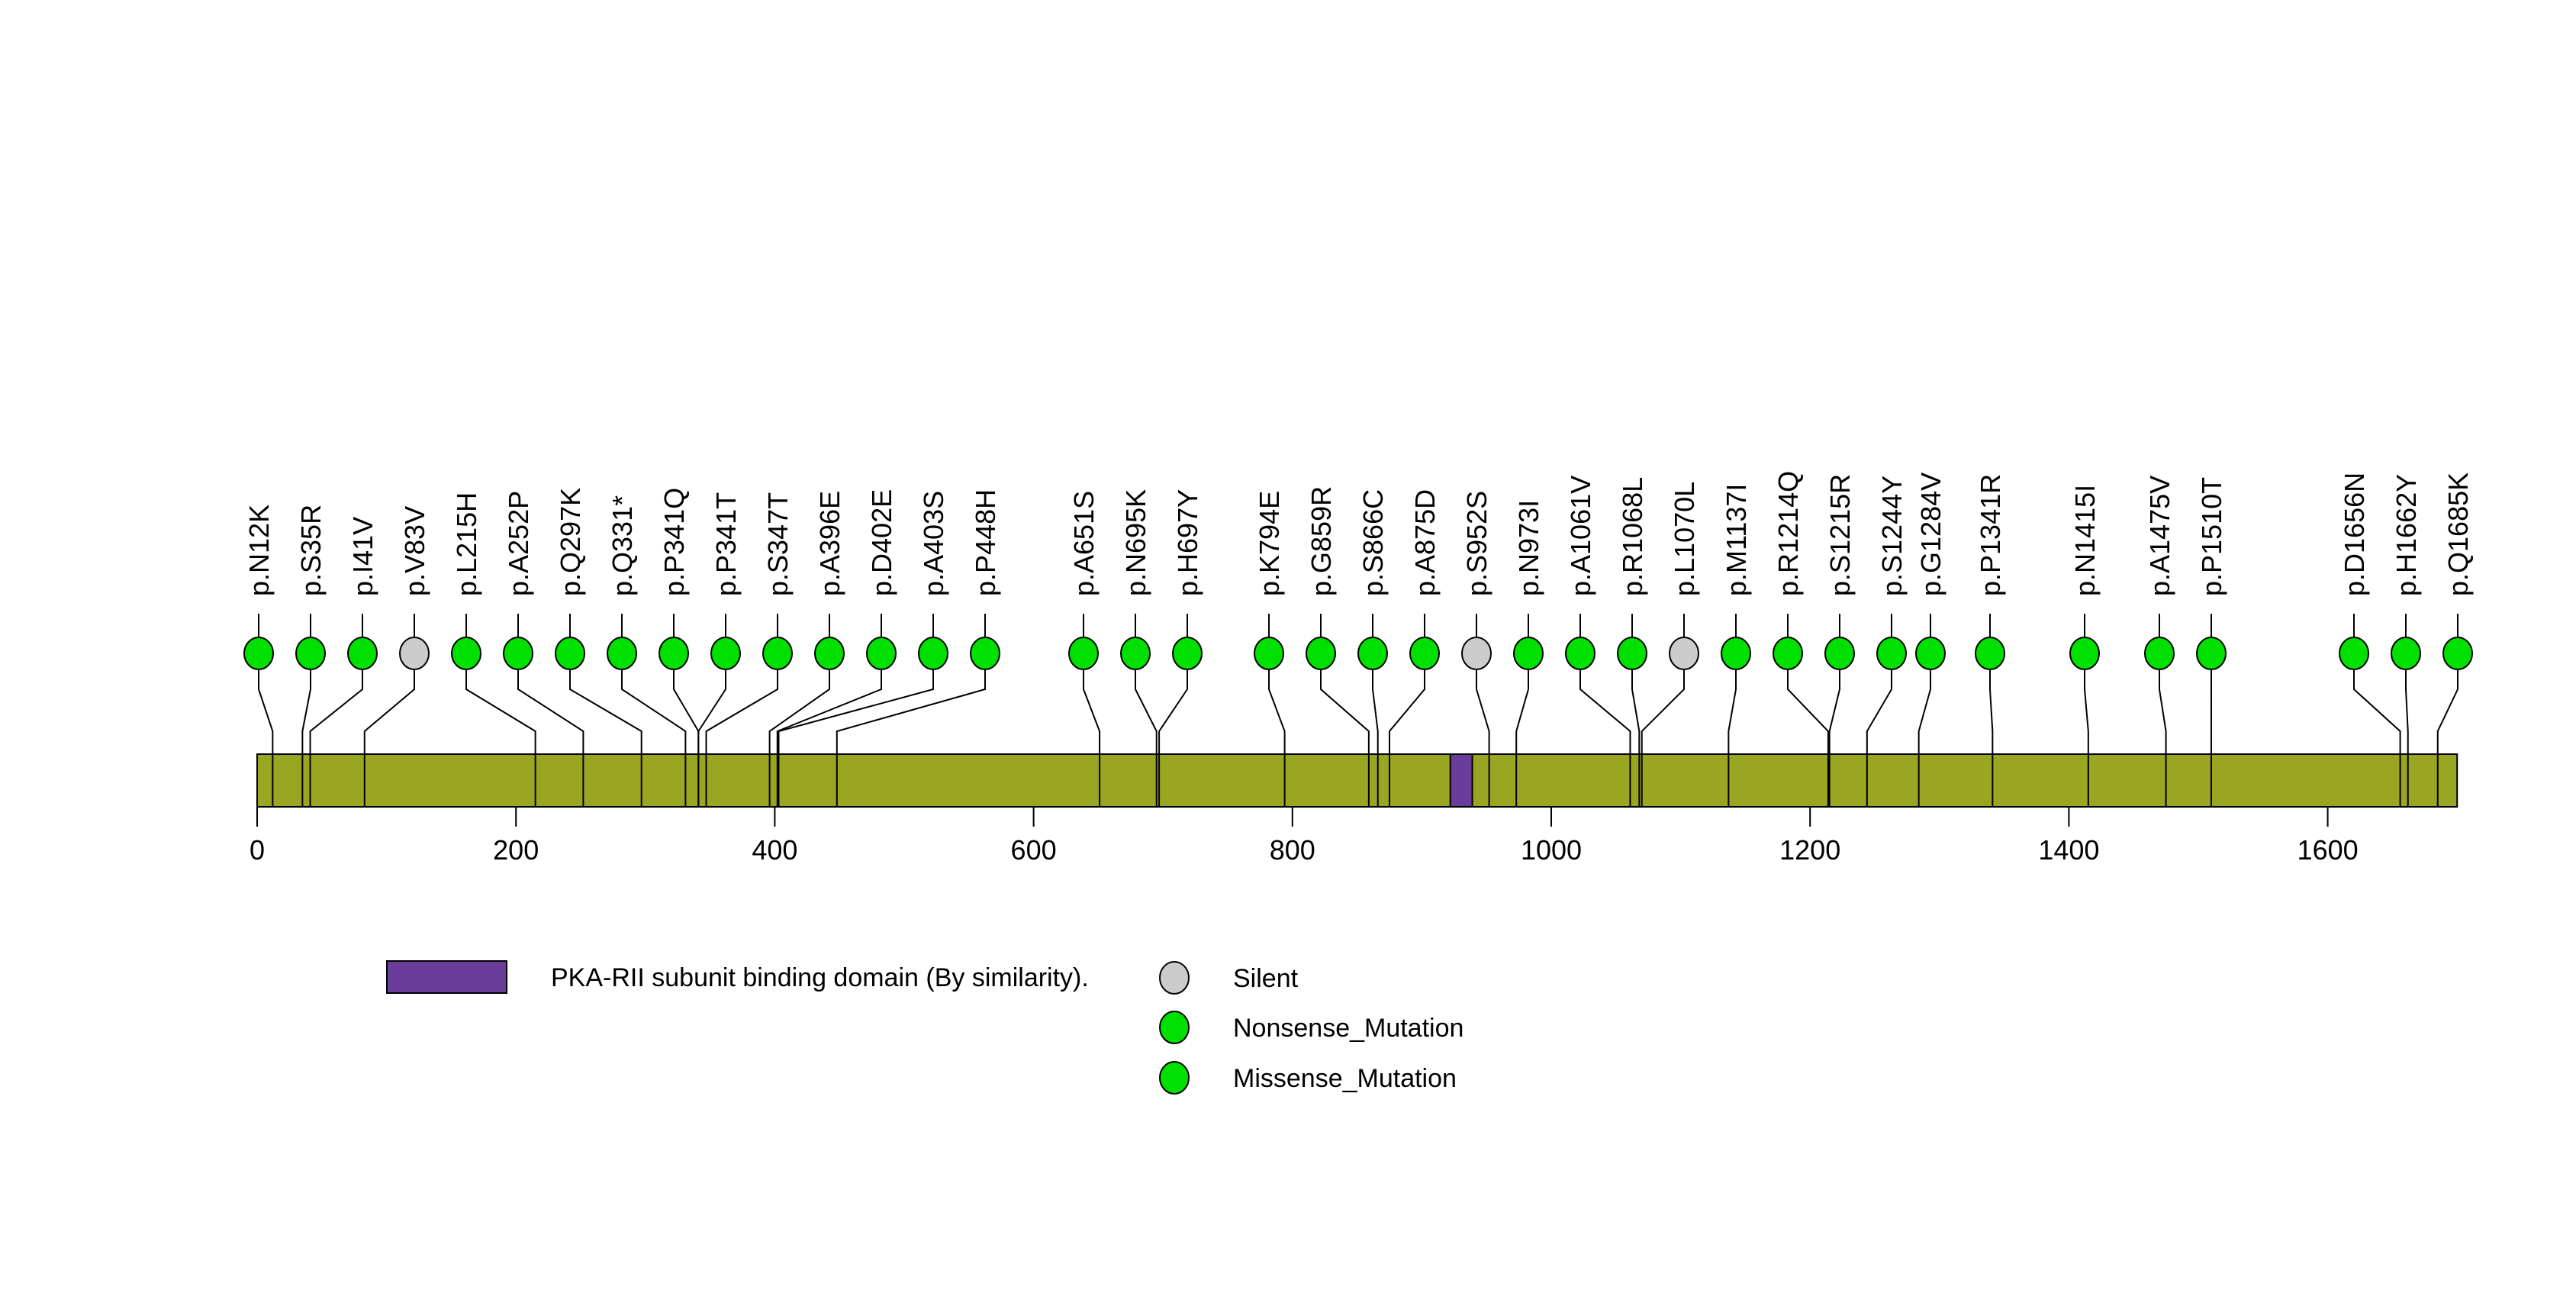  I want to click on mutation-label: p.P1341R, so click(1990, 535).